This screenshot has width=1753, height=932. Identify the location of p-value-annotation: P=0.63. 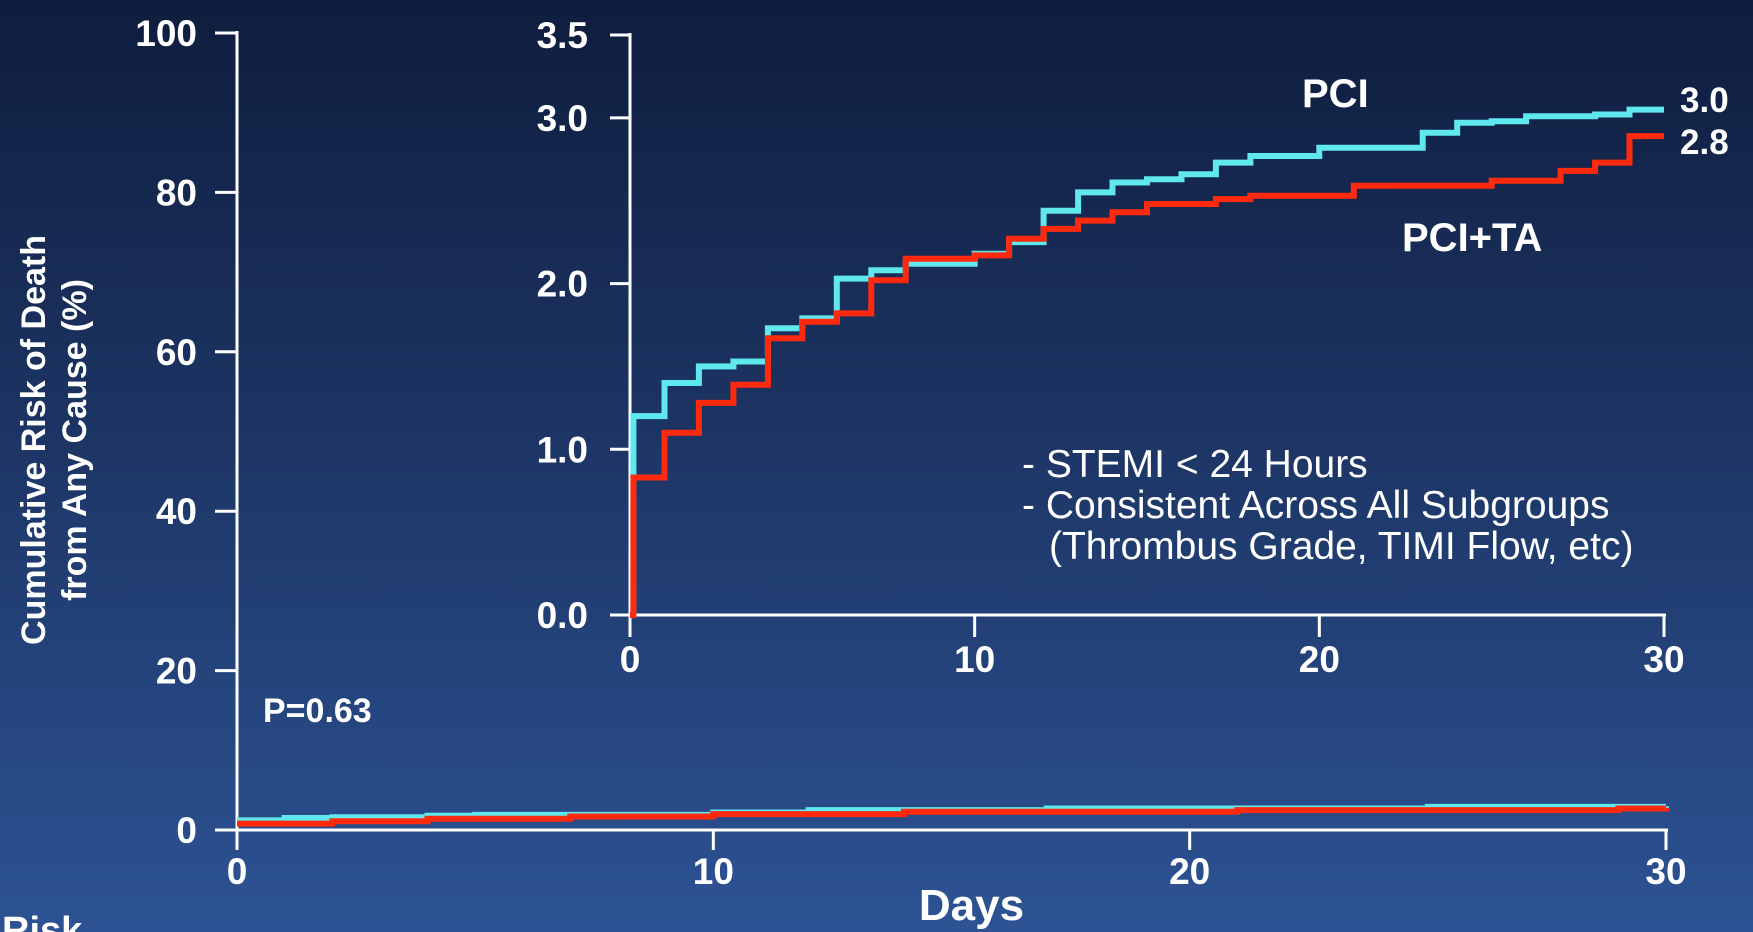
(317, 711).